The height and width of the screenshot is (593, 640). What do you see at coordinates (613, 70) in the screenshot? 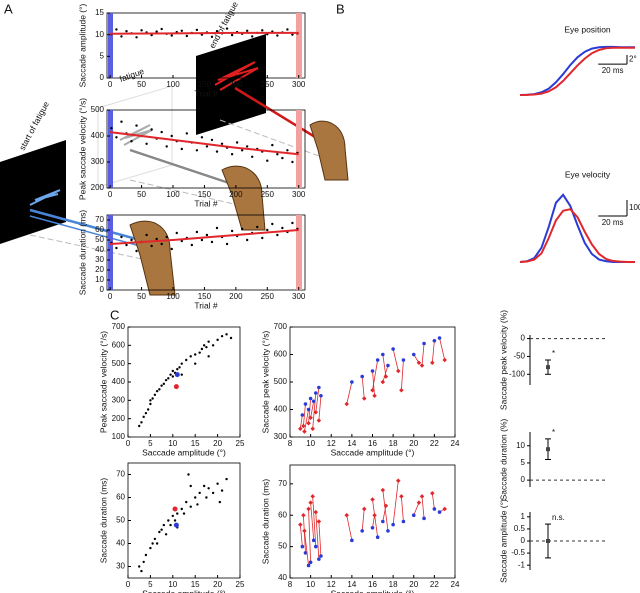
I see `scale-label-x: 20 ms` at bounding box center [613, 70].